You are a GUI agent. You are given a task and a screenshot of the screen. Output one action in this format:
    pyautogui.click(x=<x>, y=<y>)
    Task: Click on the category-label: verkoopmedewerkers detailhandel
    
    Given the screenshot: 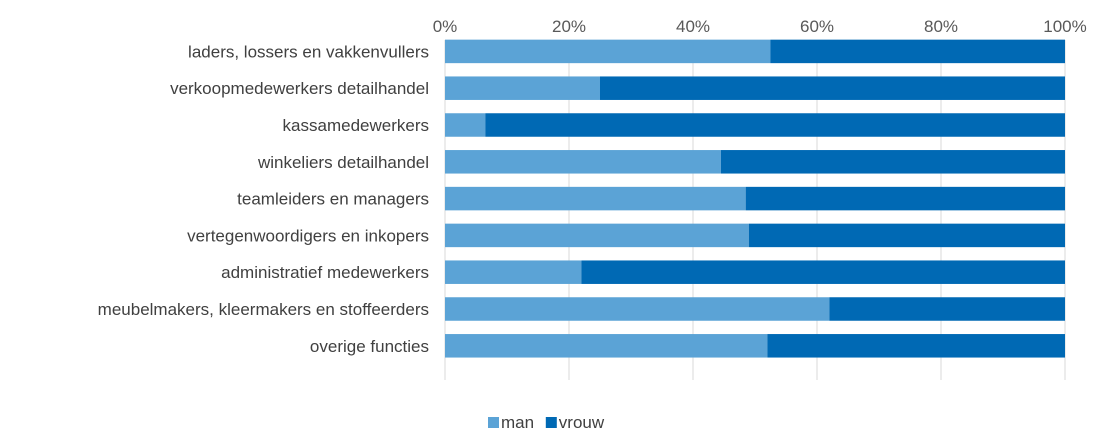 What is the action you would take?
    pyautogui.click(x=299, y=88)
    